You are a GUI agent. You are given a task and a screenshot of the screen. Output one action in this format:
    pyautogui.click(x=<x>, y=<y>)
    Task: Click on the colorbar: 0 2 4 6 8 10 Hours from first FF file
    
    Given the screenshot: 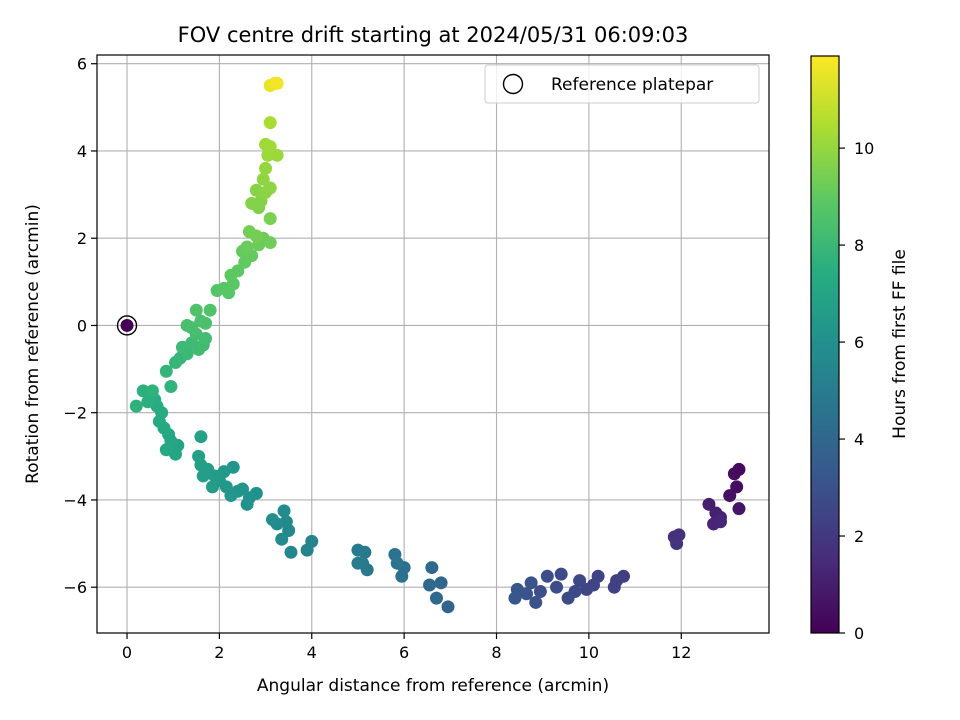 What is the action you would take?
    pyautogui.click(x=860, y=349)
    